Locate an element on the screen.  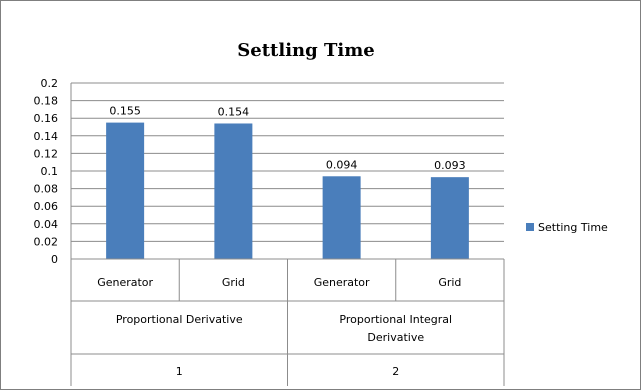
data-label: 0.093 is located at coordinates (450, 165).